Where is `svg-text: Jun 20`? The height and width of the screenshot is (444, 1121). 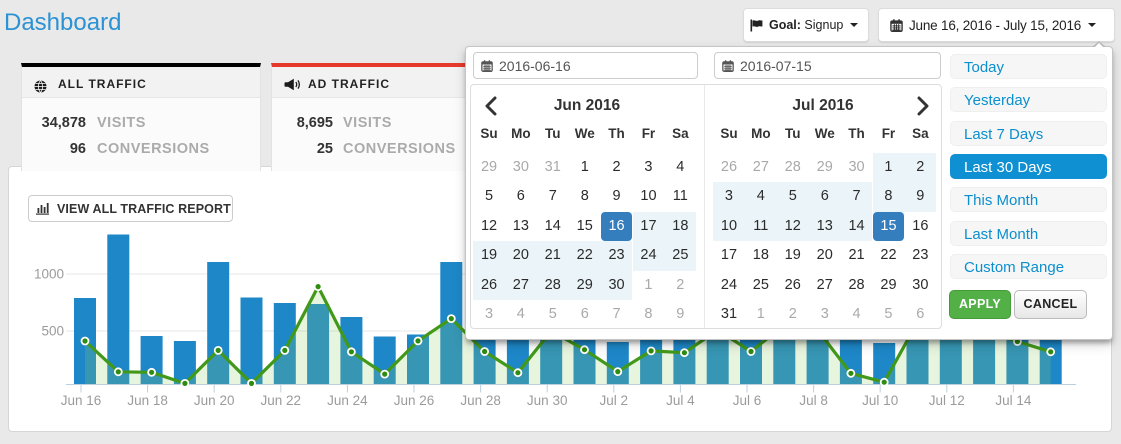
svg-text: Jun 20 is located at coordinates (214, 400).